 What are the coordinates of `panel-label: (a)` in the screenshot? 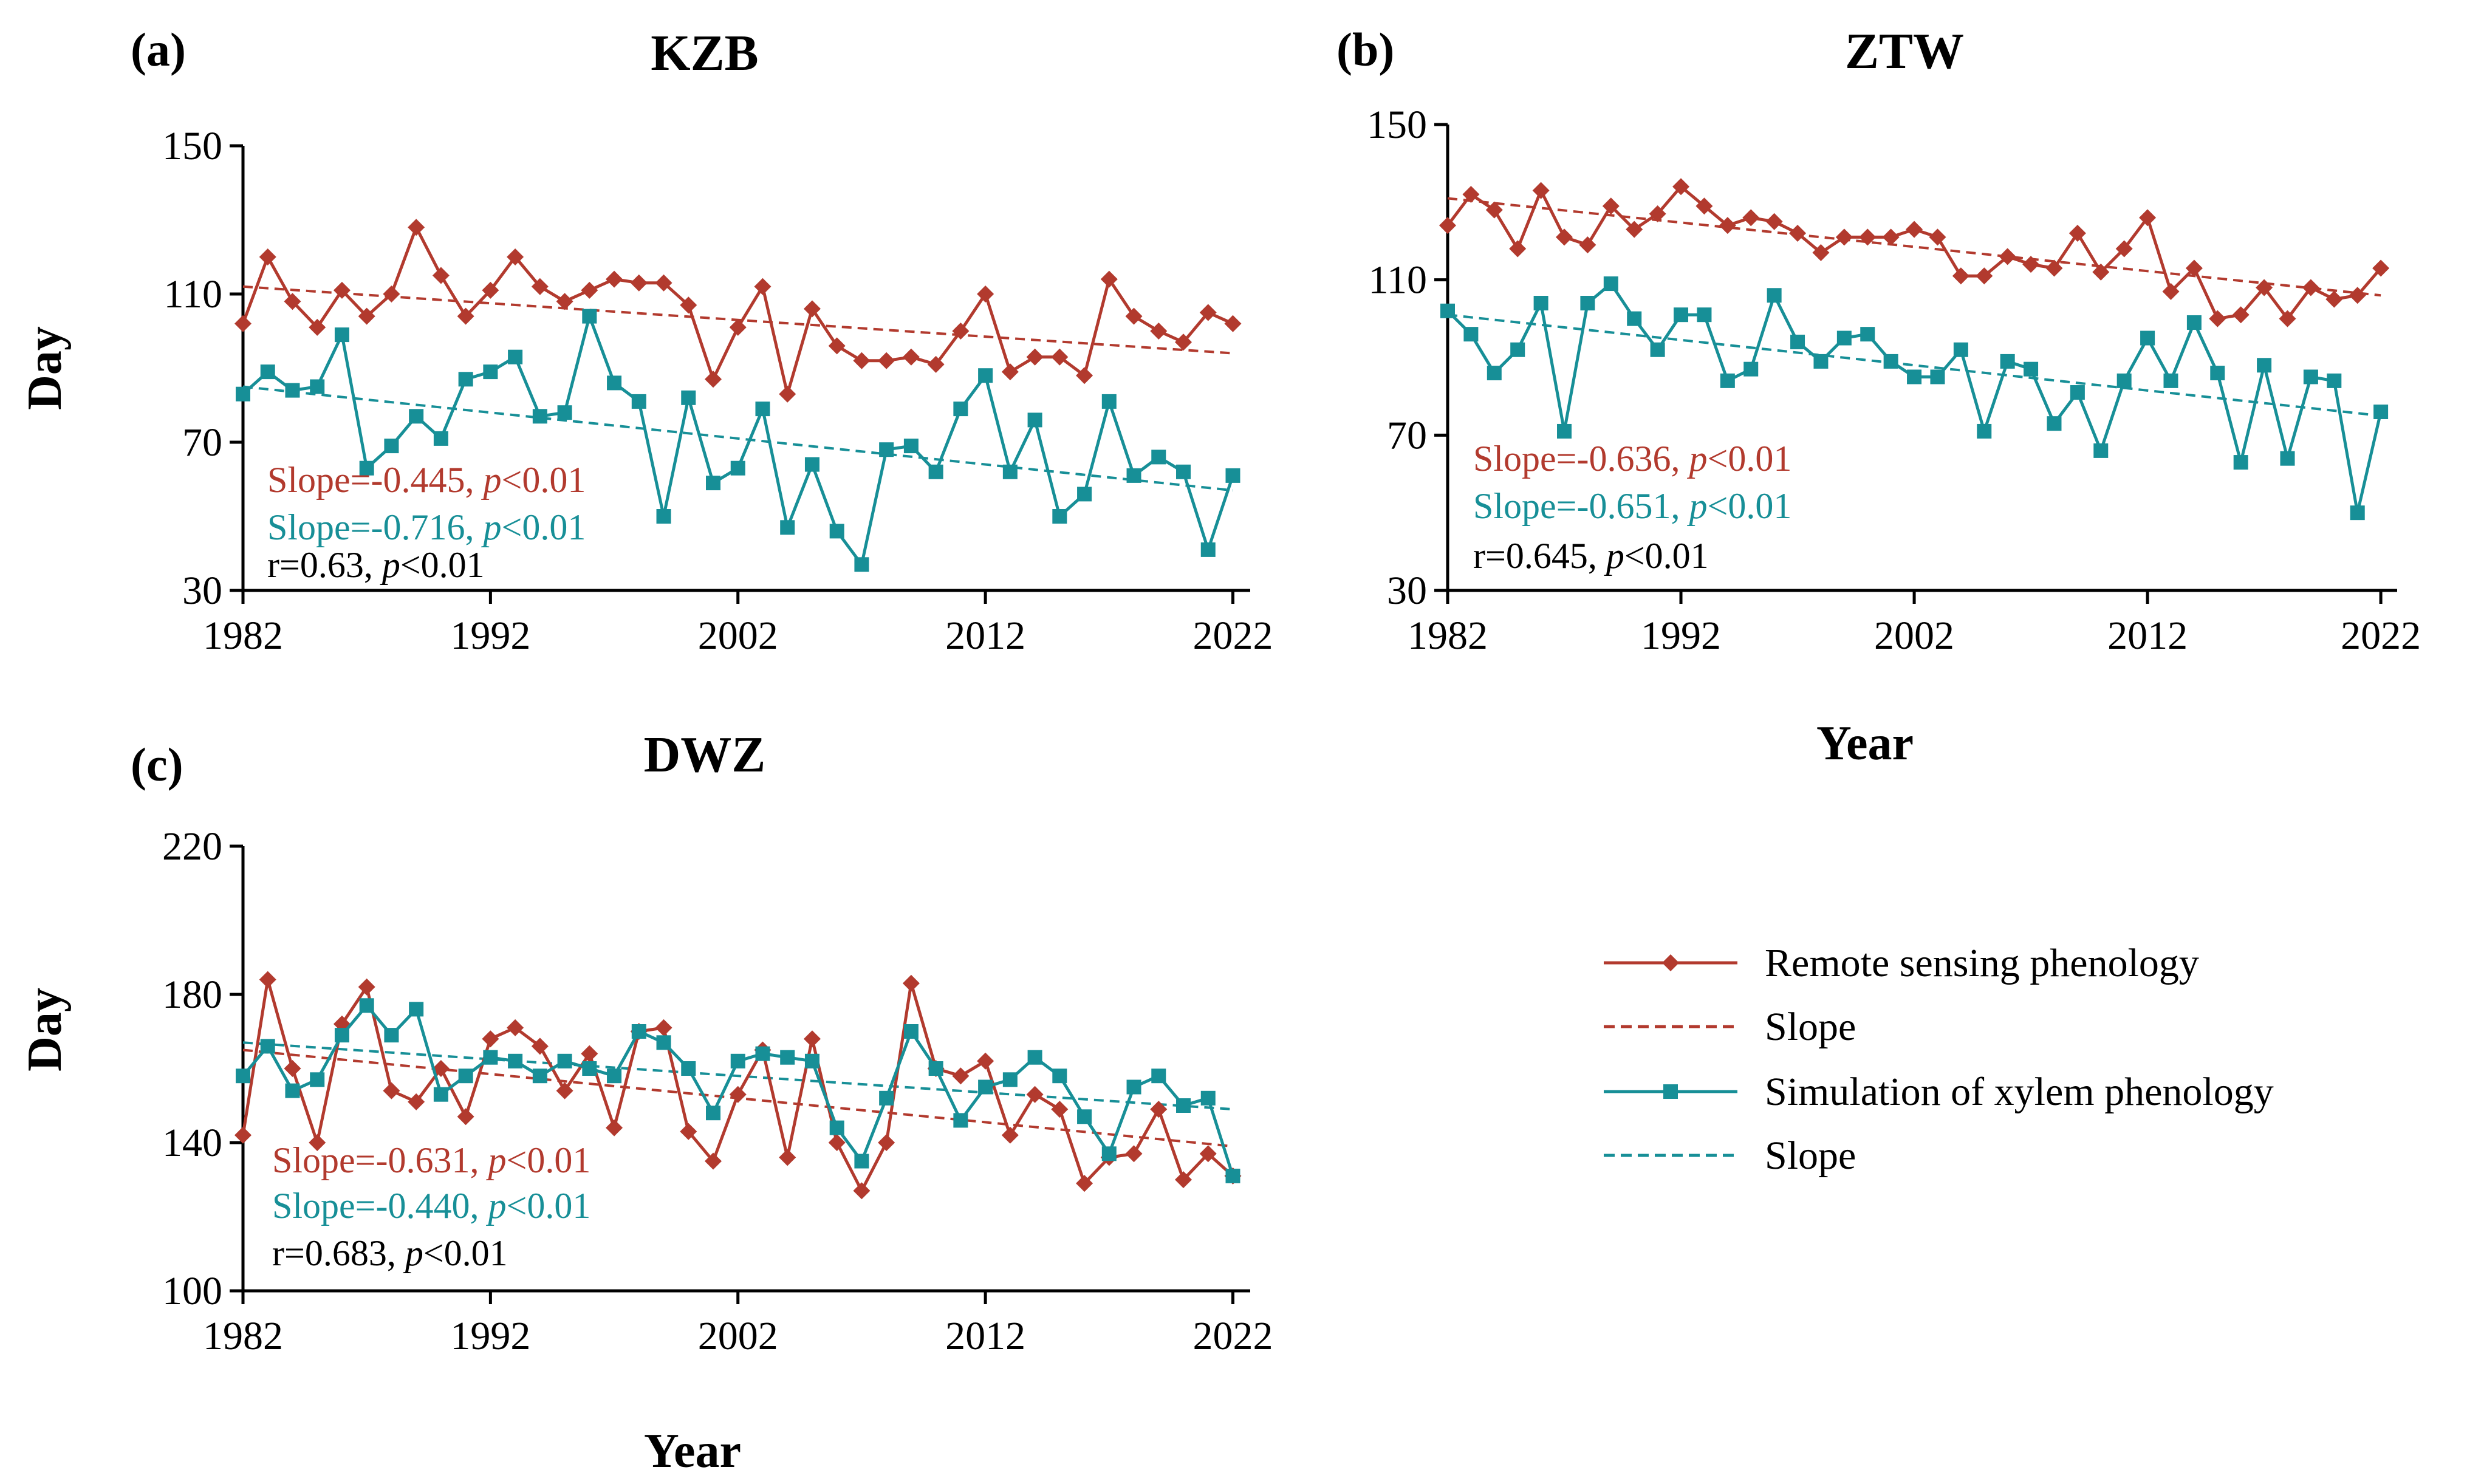 It's located at (158, 49).